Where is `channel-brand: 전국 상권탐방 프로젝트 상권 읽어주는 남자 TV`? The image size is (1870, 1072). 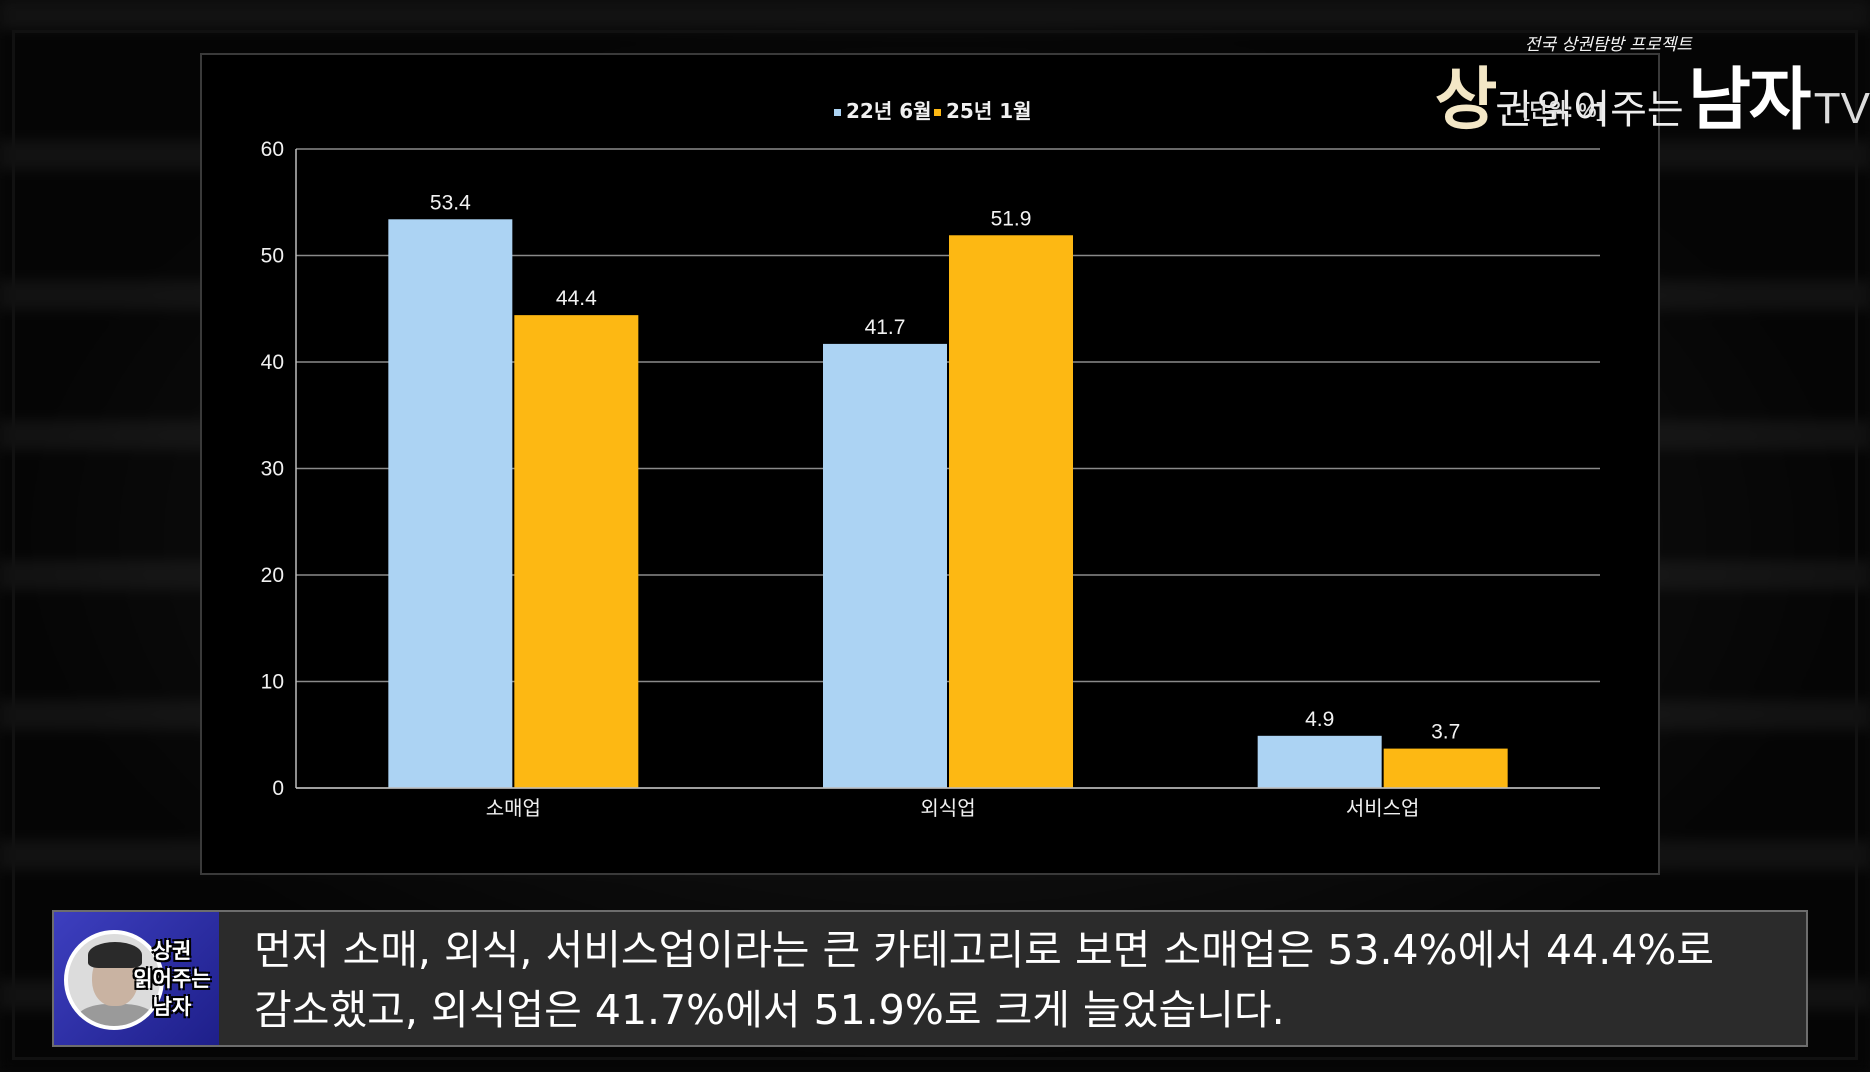
channel-brand: 전국 상권탐방 프로젝트 상권 읽어주는 남자 TV is located at coordinates (1650, 83).